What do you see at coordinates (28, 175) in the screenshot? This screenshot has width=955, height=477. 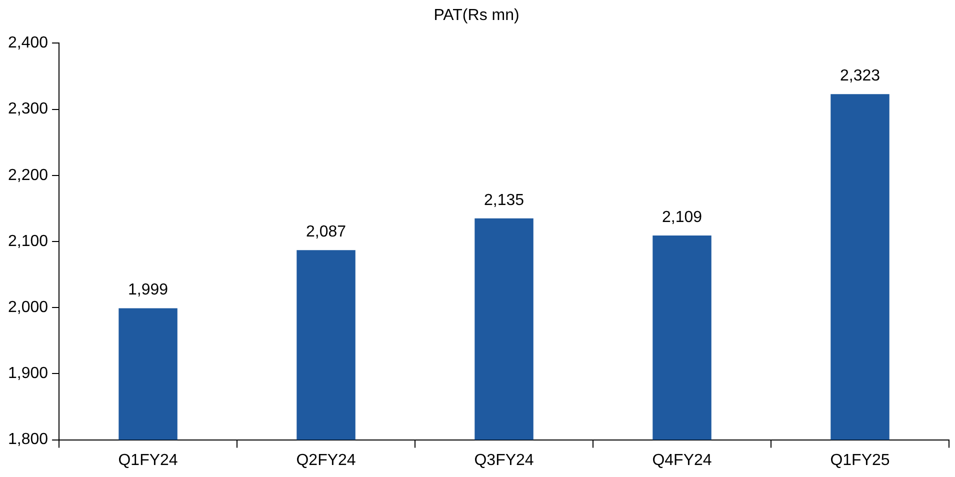 I see `y-tick-label: 2,200` at bounding box center [28, 175].